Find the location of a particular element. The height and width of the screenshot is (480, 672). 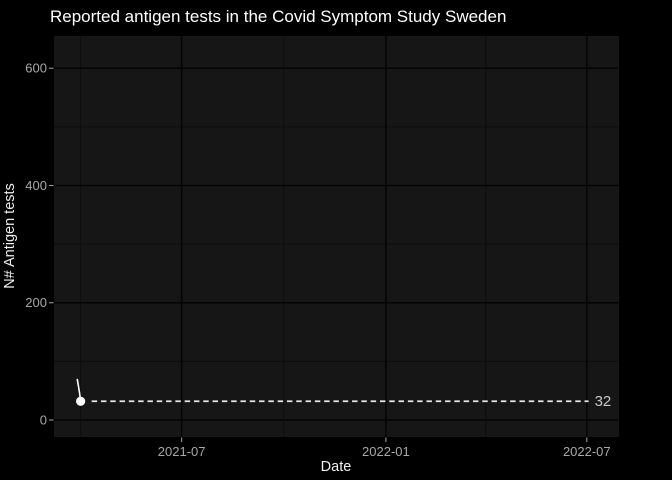

reference-value-label: 32 is located at coordinates (603, 401).